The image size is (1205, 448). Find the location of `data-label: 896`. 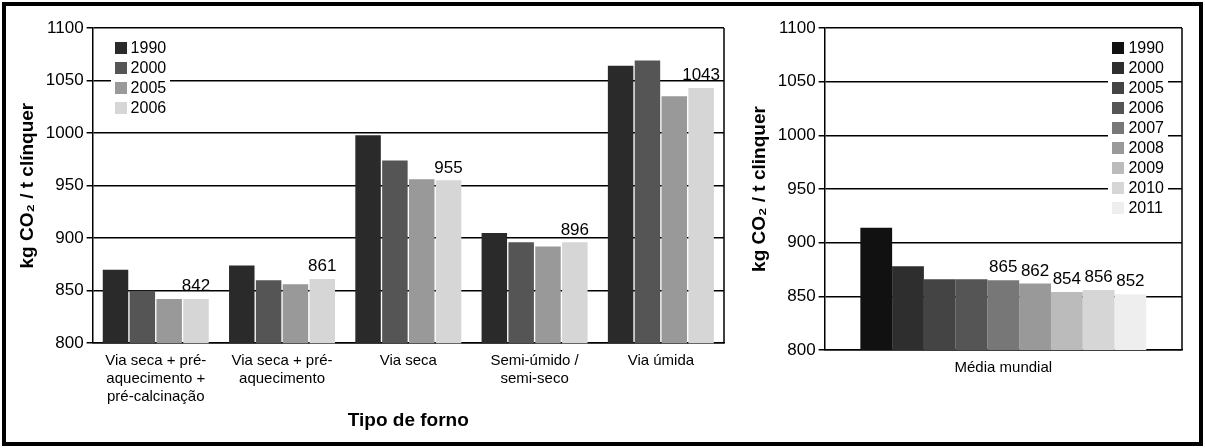

data-label: 896 is located at coordinates (575, 229).